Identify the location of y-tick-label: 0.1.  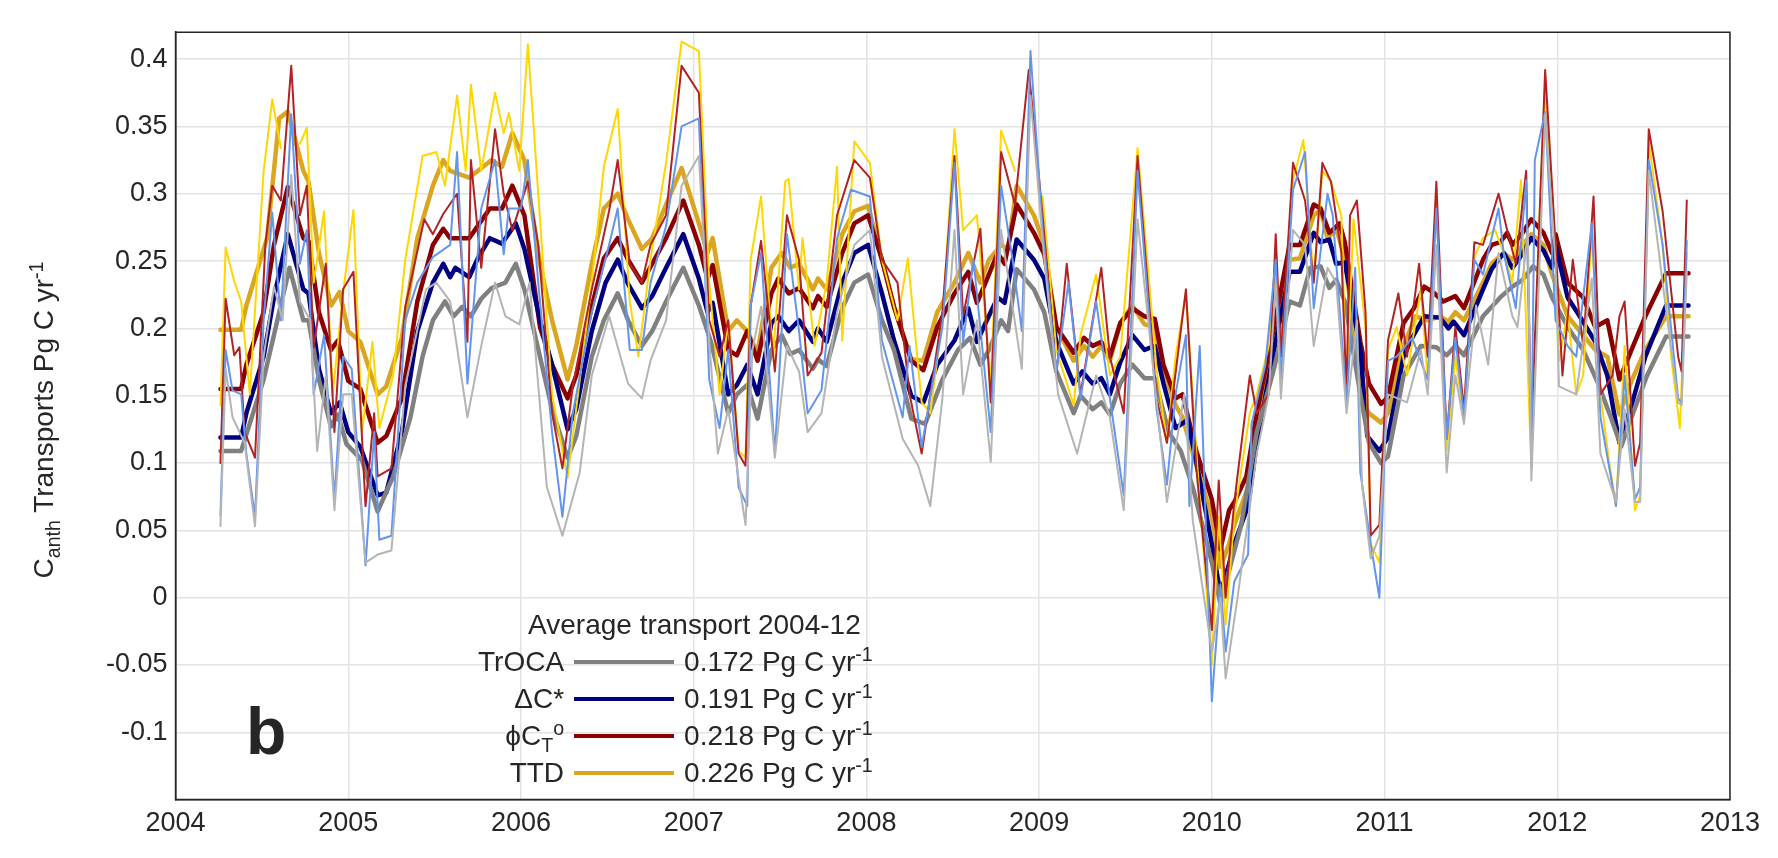
(148, 461).